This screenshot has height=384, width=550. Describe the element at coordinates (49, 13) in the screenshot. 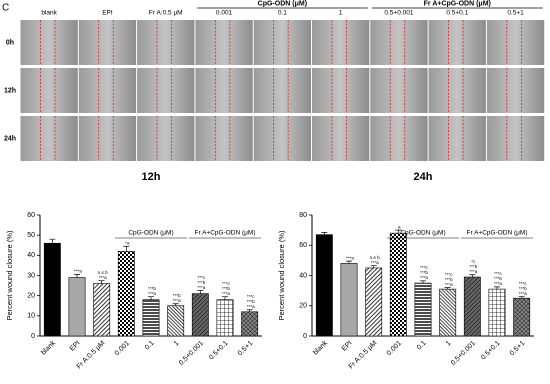

I see `column-label: blank` at that location.